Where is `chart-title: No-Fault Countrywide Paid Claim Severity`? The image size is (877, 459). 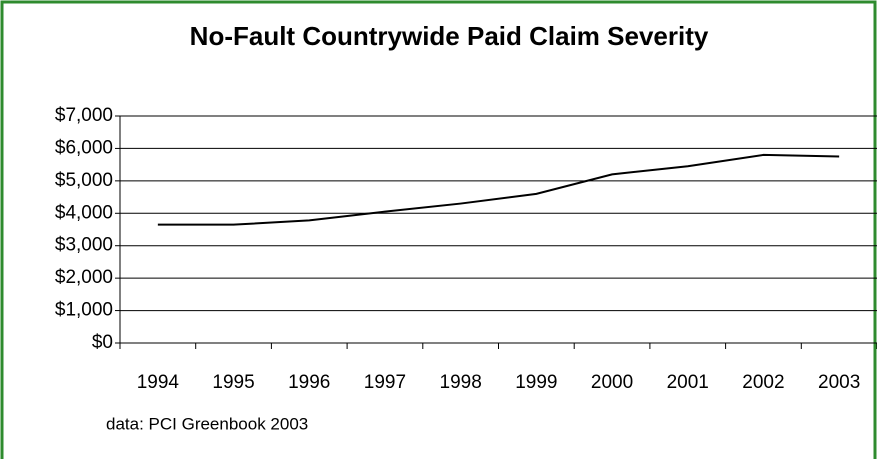
chart-title: No-Fault Countrywide Paid Claim Severity is located at coordinates (449, 36).